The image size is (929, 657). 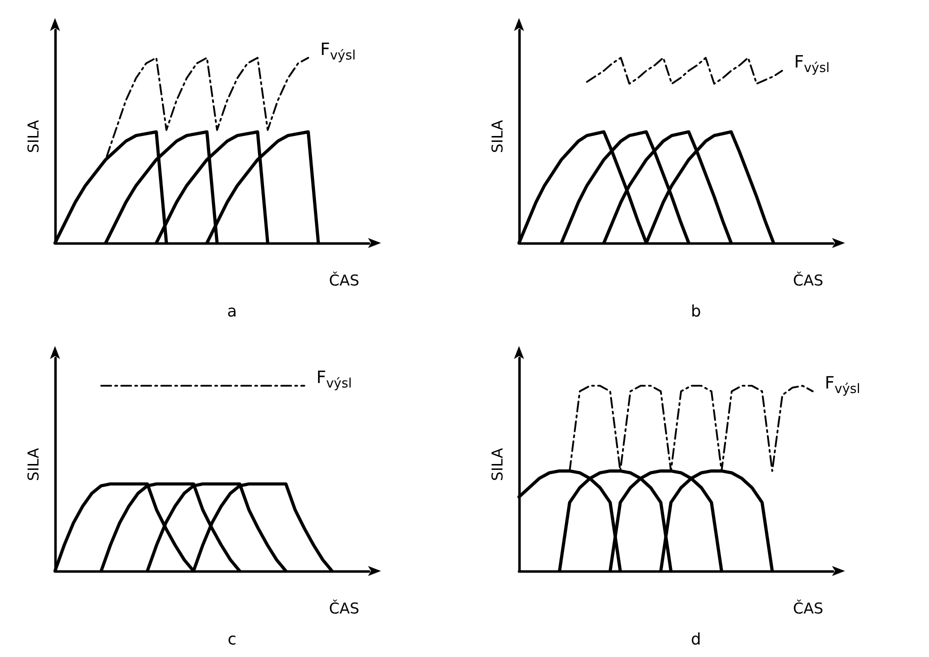 I want to click on text: d, so click(x=696, y=639).